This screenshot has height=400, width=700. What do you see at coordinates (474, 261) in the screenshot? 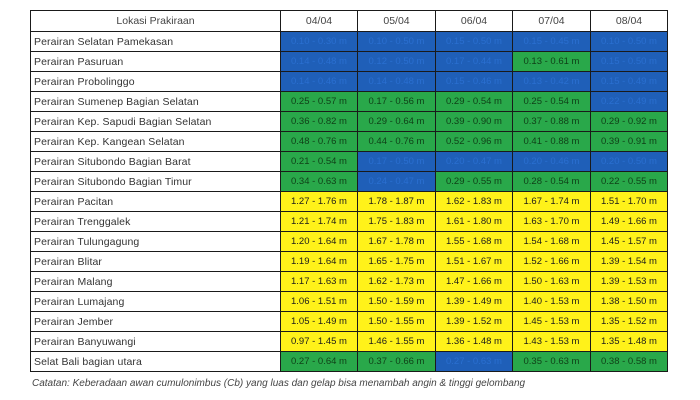
I see `wave-height-cell: 1.51 - 1.67 m` at bounding box center [474, 261].